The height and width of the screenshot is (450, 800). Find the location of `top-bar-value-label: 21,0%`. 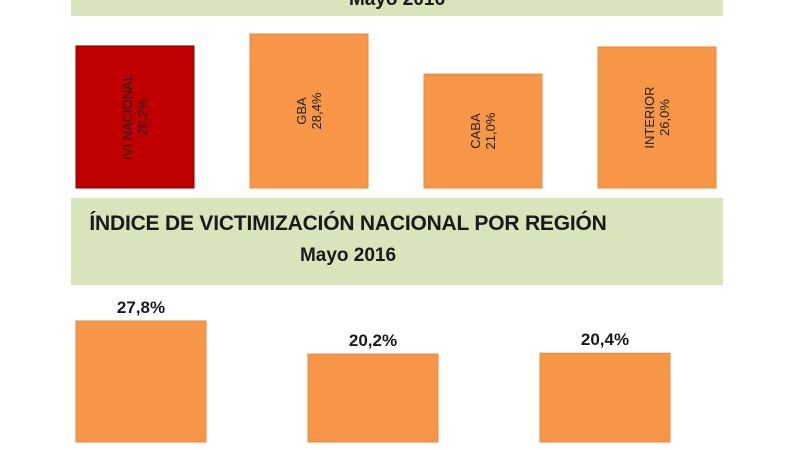

top-bar-value-label: 21,0% is located at coordinates (490, 130).